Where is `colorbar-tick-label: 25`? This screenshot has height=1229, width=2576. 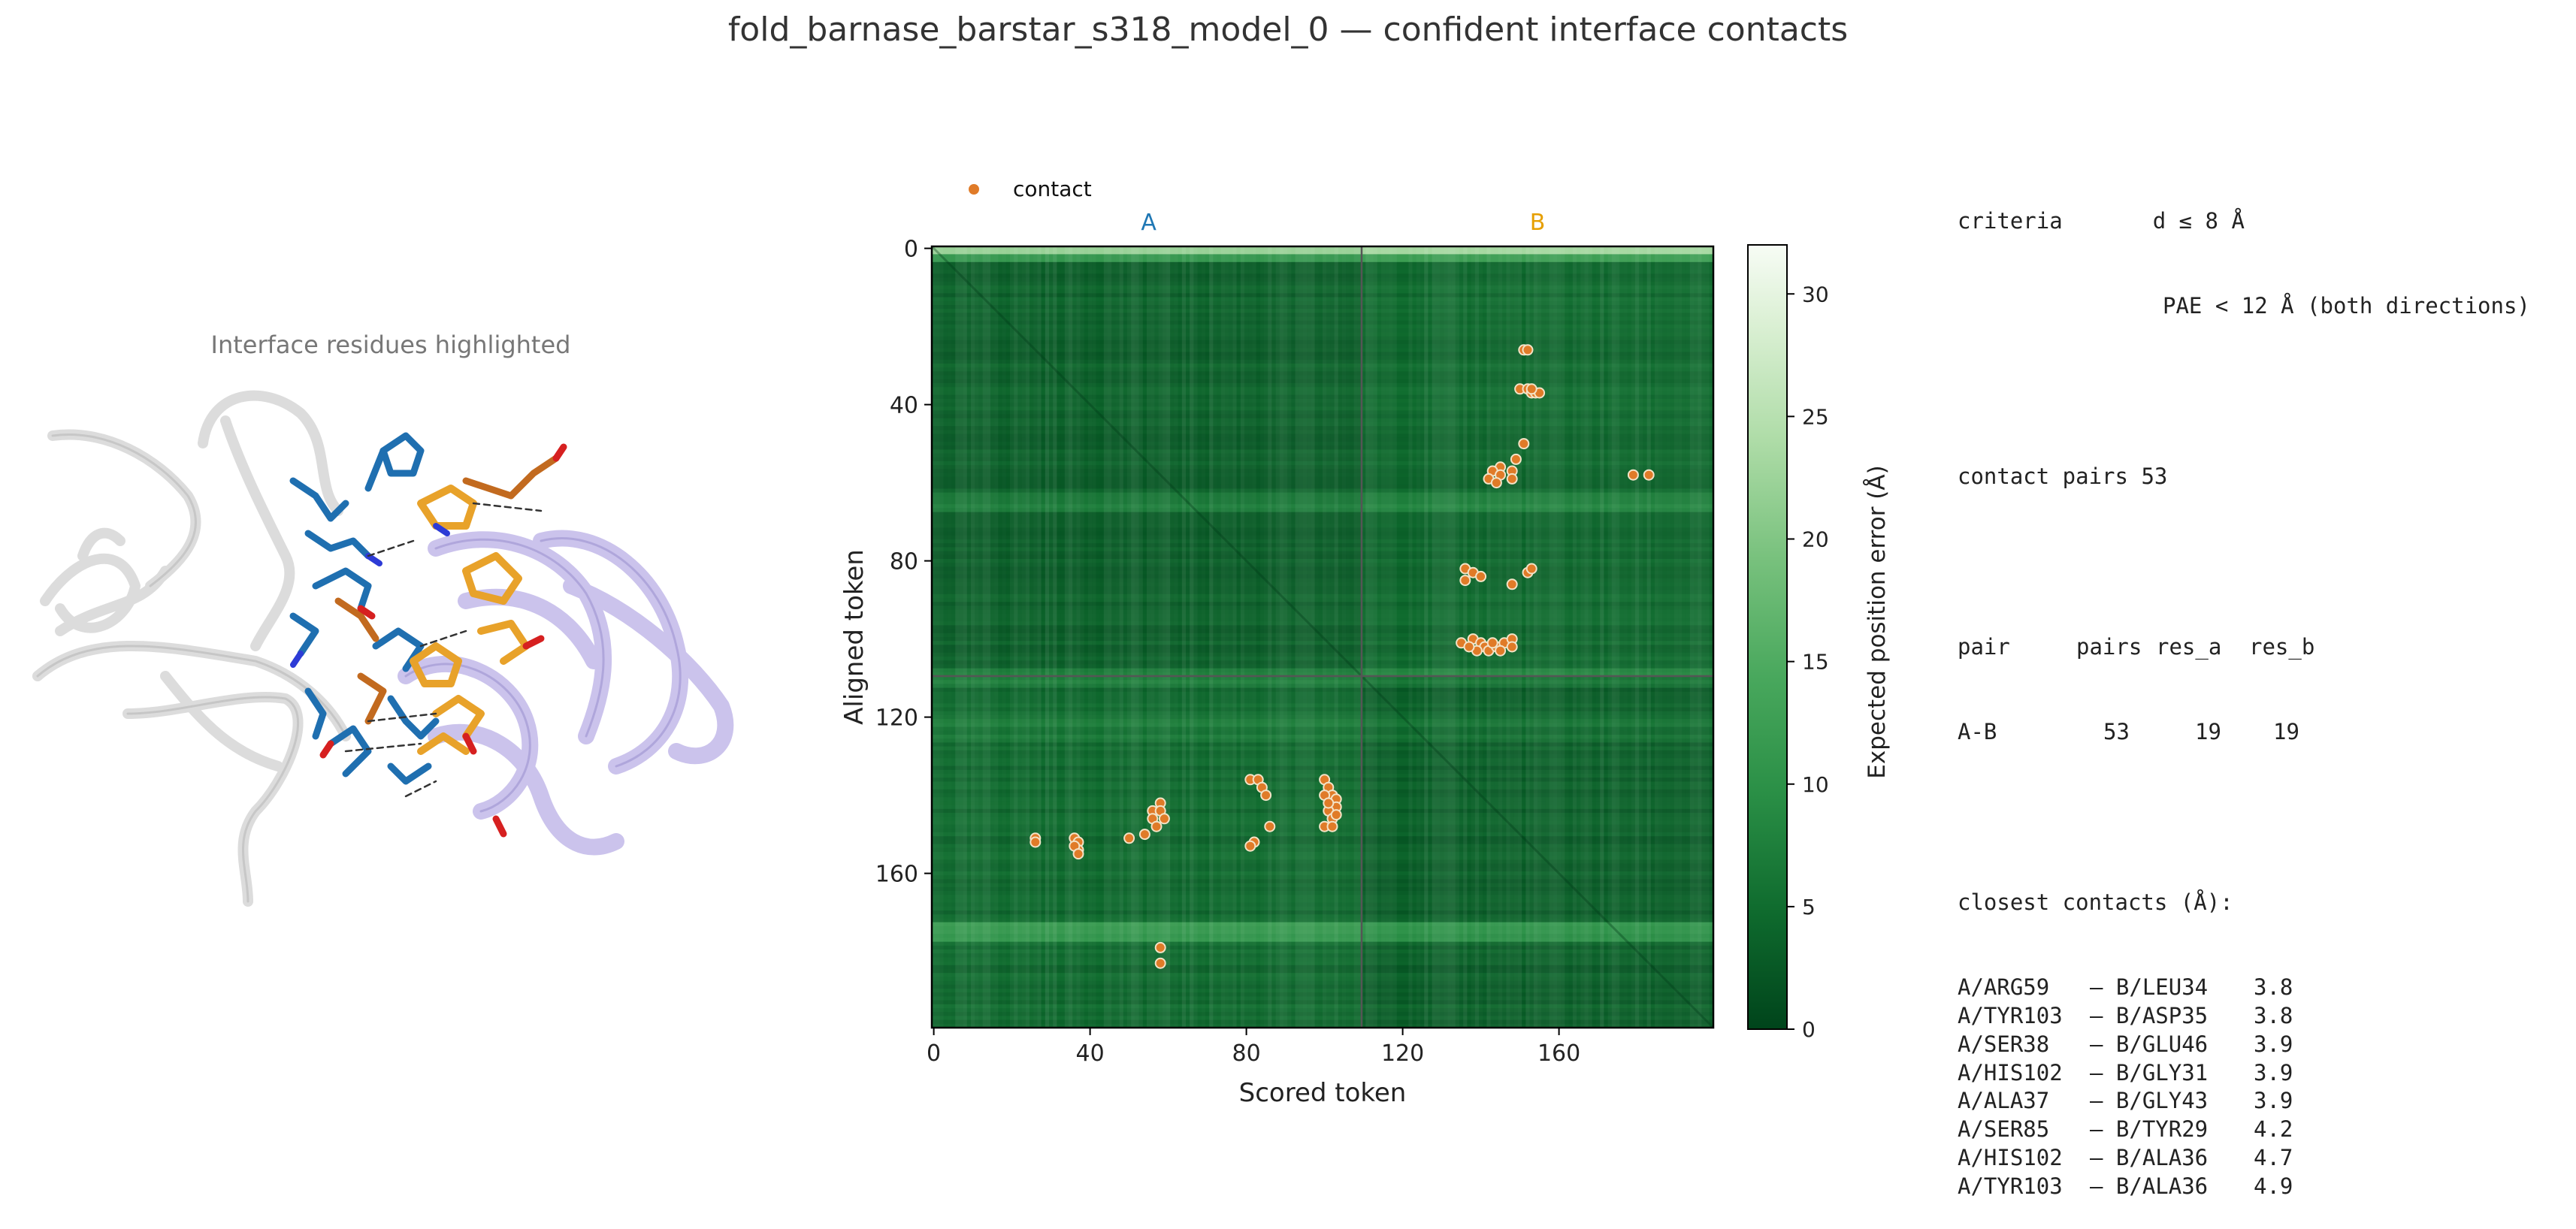 colorbar-tick-label: 25 is located at coordinates (1816, 417).